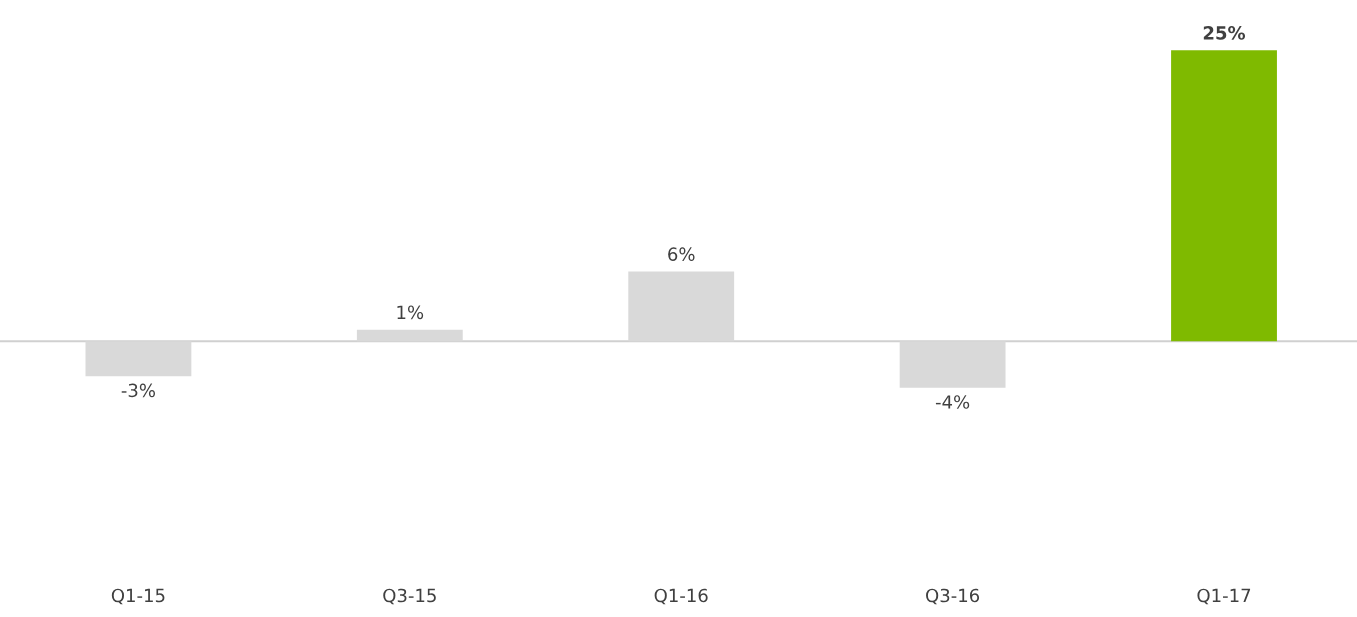 This screenshot has height=617, width=1357. What do you see at coordinates (410, 312) in the screenshot?
I see `data-label: 1%` at bounding box center [410, 312].